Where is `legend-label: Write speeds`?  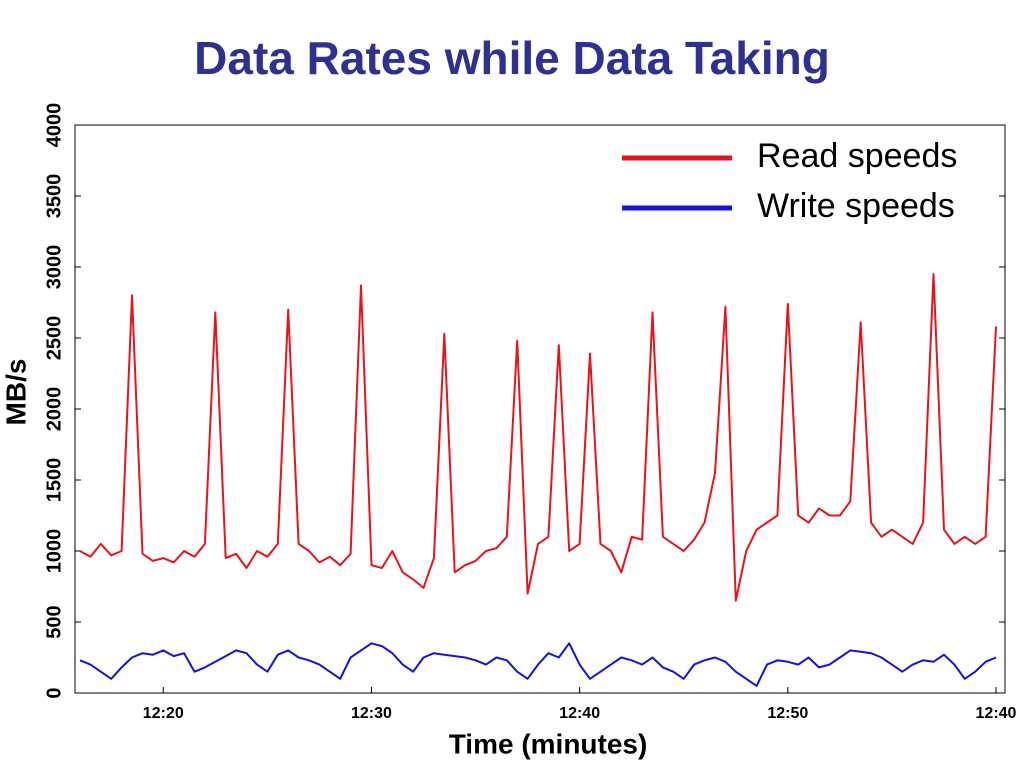
legend-label: Write speeds is located at coordinates (856, 206).